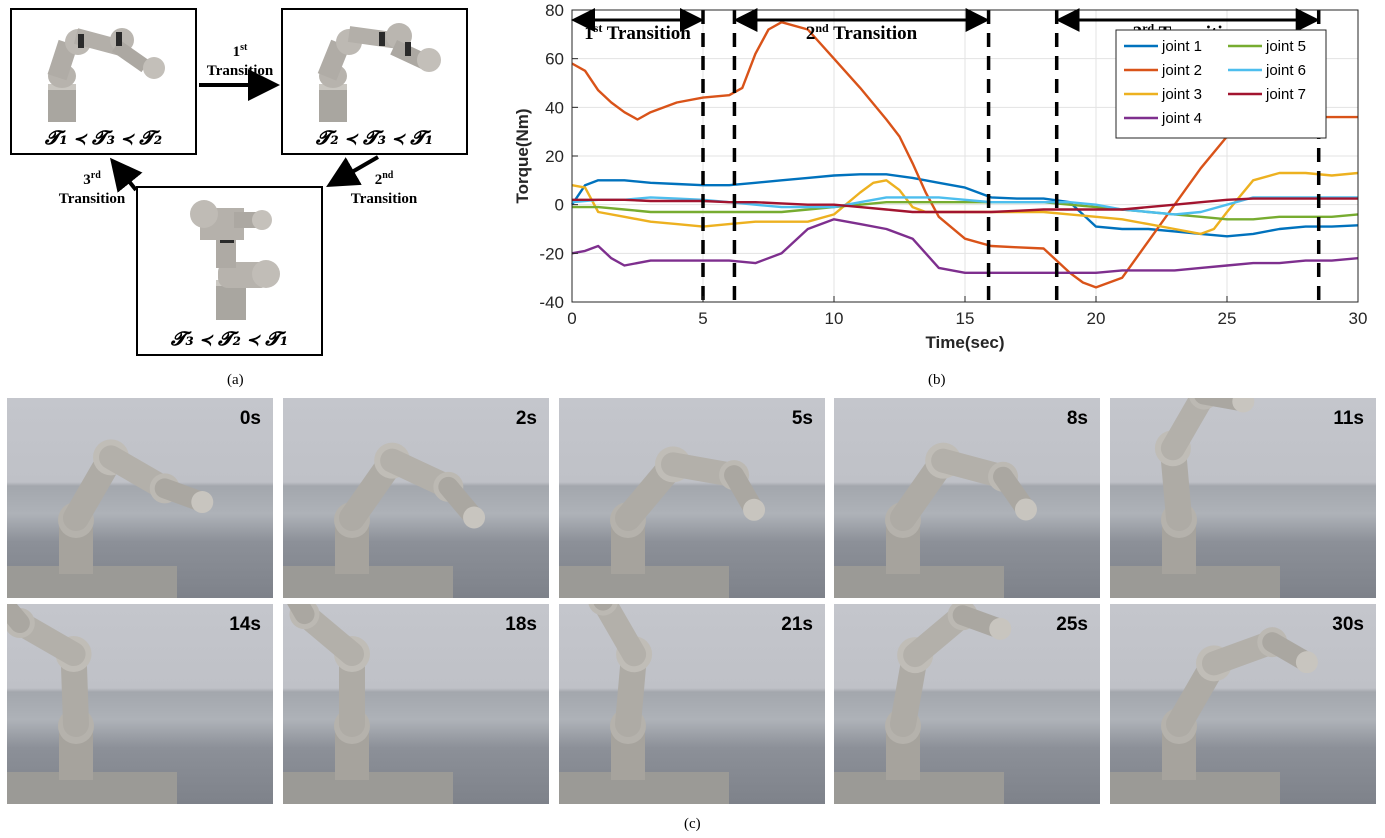  I want to click on legend-entry: joint 7, so click(1285, 94).